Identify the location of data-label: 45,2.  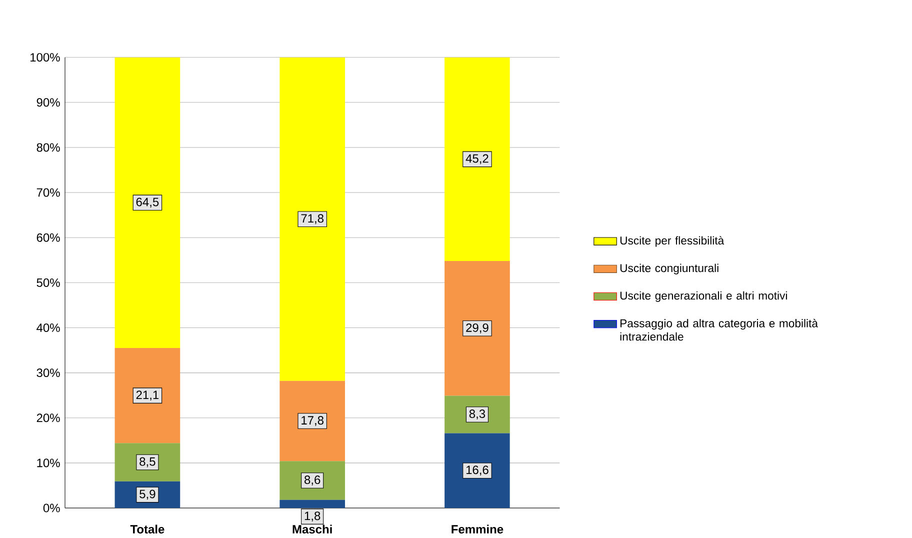
(477, 159).